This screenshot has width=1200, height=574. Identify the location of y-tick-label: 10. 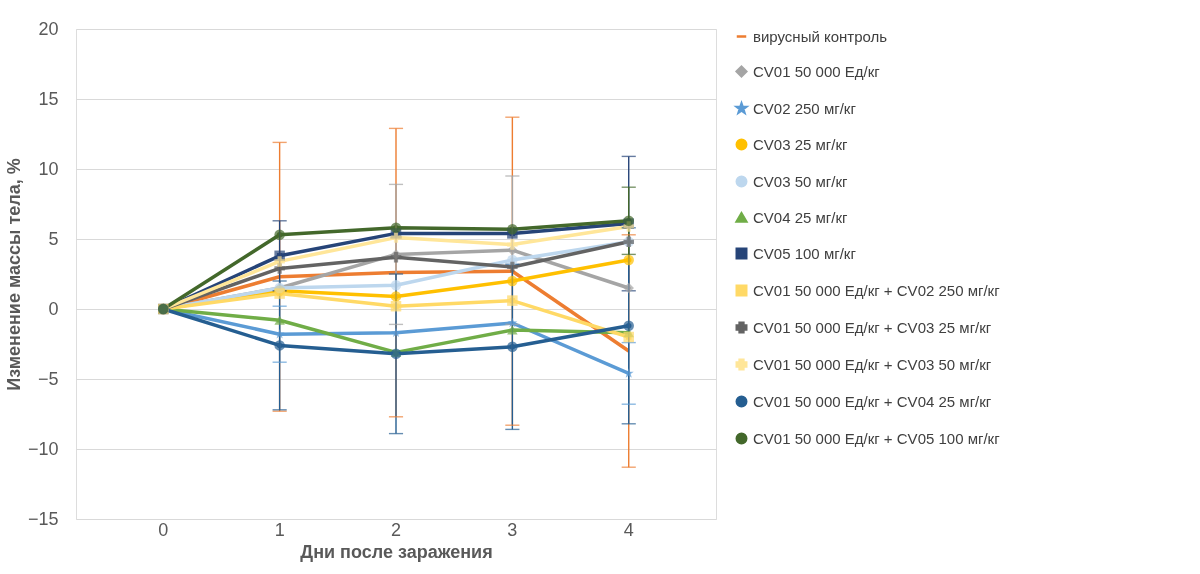
(48, 168).